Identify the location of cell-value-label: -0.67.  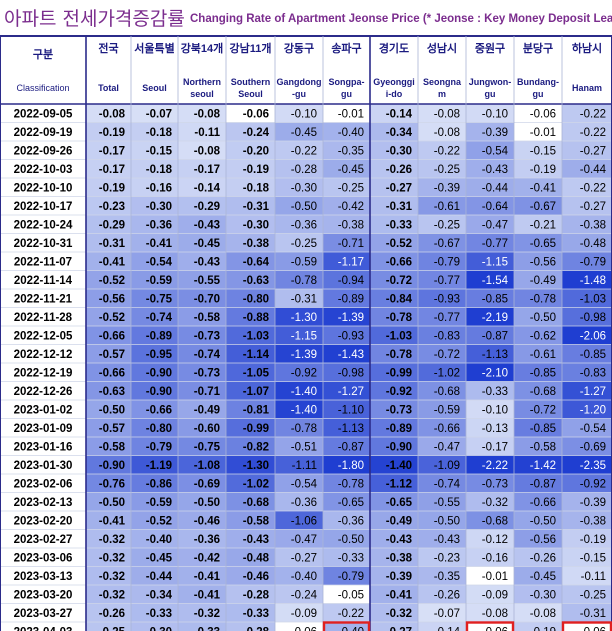
(543, 207).